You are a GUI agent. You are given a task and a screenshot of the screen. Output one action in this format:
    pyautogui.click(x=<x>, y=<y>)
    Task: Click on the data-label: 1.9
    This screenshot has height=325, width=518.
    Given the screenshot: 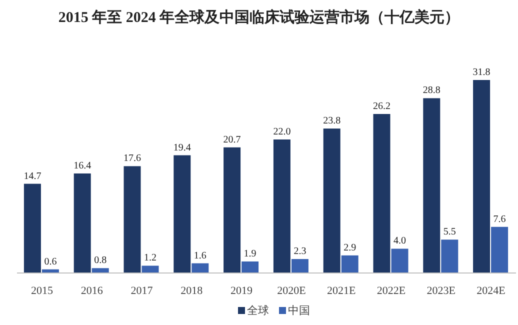 What is the action you would take?
    pyautogui.click(x=250, y=254)
    